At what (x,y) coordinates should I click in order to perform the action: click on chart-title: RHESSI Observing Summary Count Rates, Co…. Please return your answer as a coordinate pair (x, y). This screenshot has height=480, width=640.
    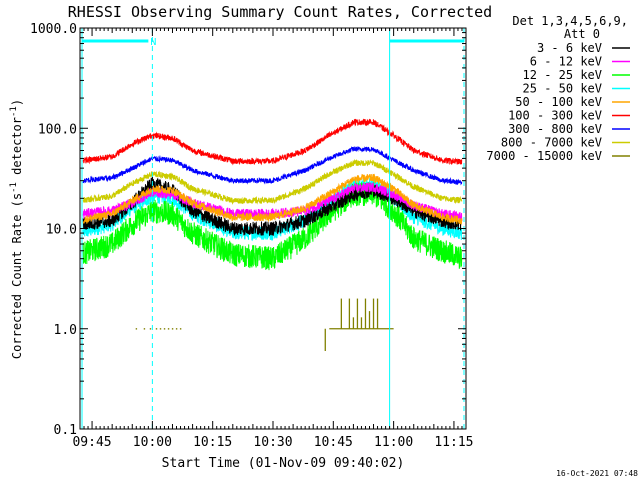
    Looking at the image, I should click on (280, 12).